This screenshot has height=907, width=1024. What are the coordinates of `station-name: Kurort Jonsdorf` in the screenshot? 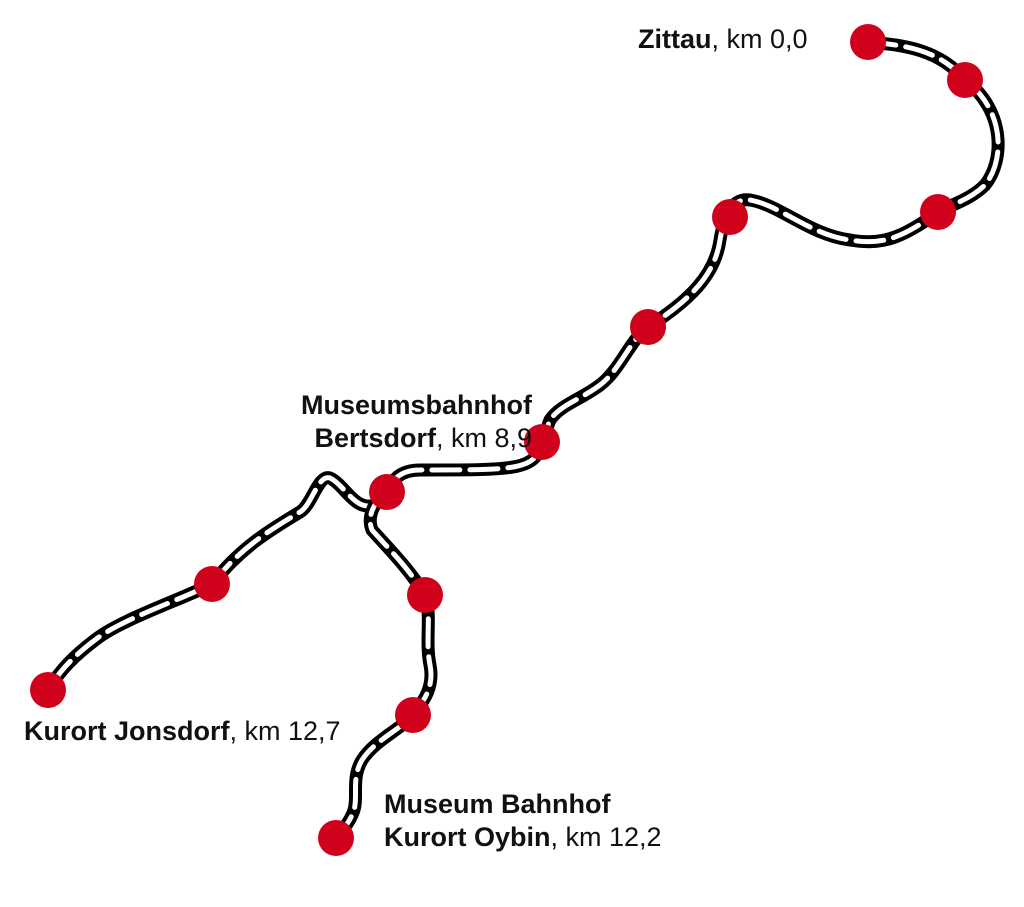 It's located at (127, 731).